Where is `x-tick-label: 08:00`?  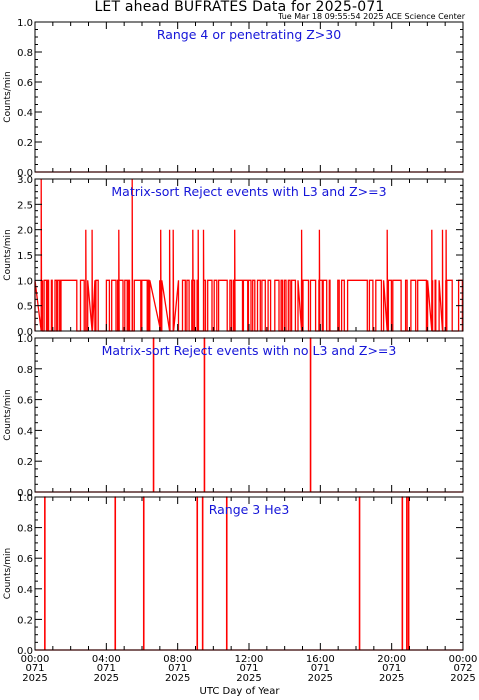 x-tick-label: 08:00 is located at coordinates (177, 659).